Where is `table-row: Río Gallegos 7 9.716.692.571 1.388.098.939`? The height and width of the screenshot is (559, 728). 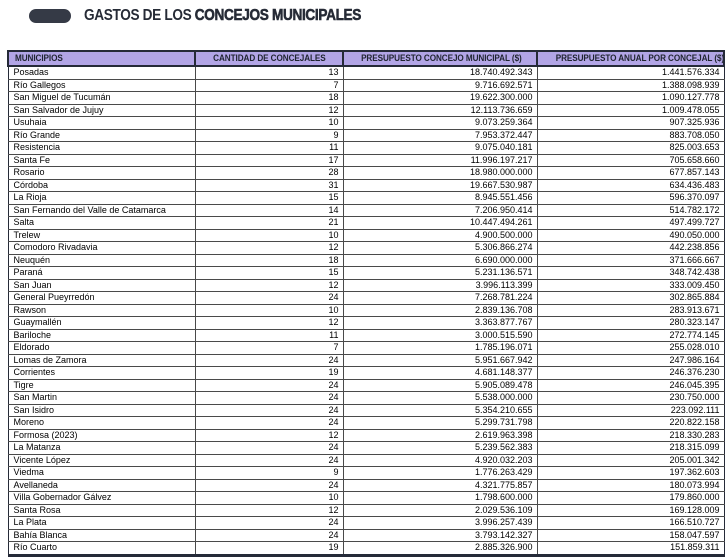
table-row: Río Gallegos 7 9.716.692.571 1.388.098.939 is located at coordinates (366, 85).